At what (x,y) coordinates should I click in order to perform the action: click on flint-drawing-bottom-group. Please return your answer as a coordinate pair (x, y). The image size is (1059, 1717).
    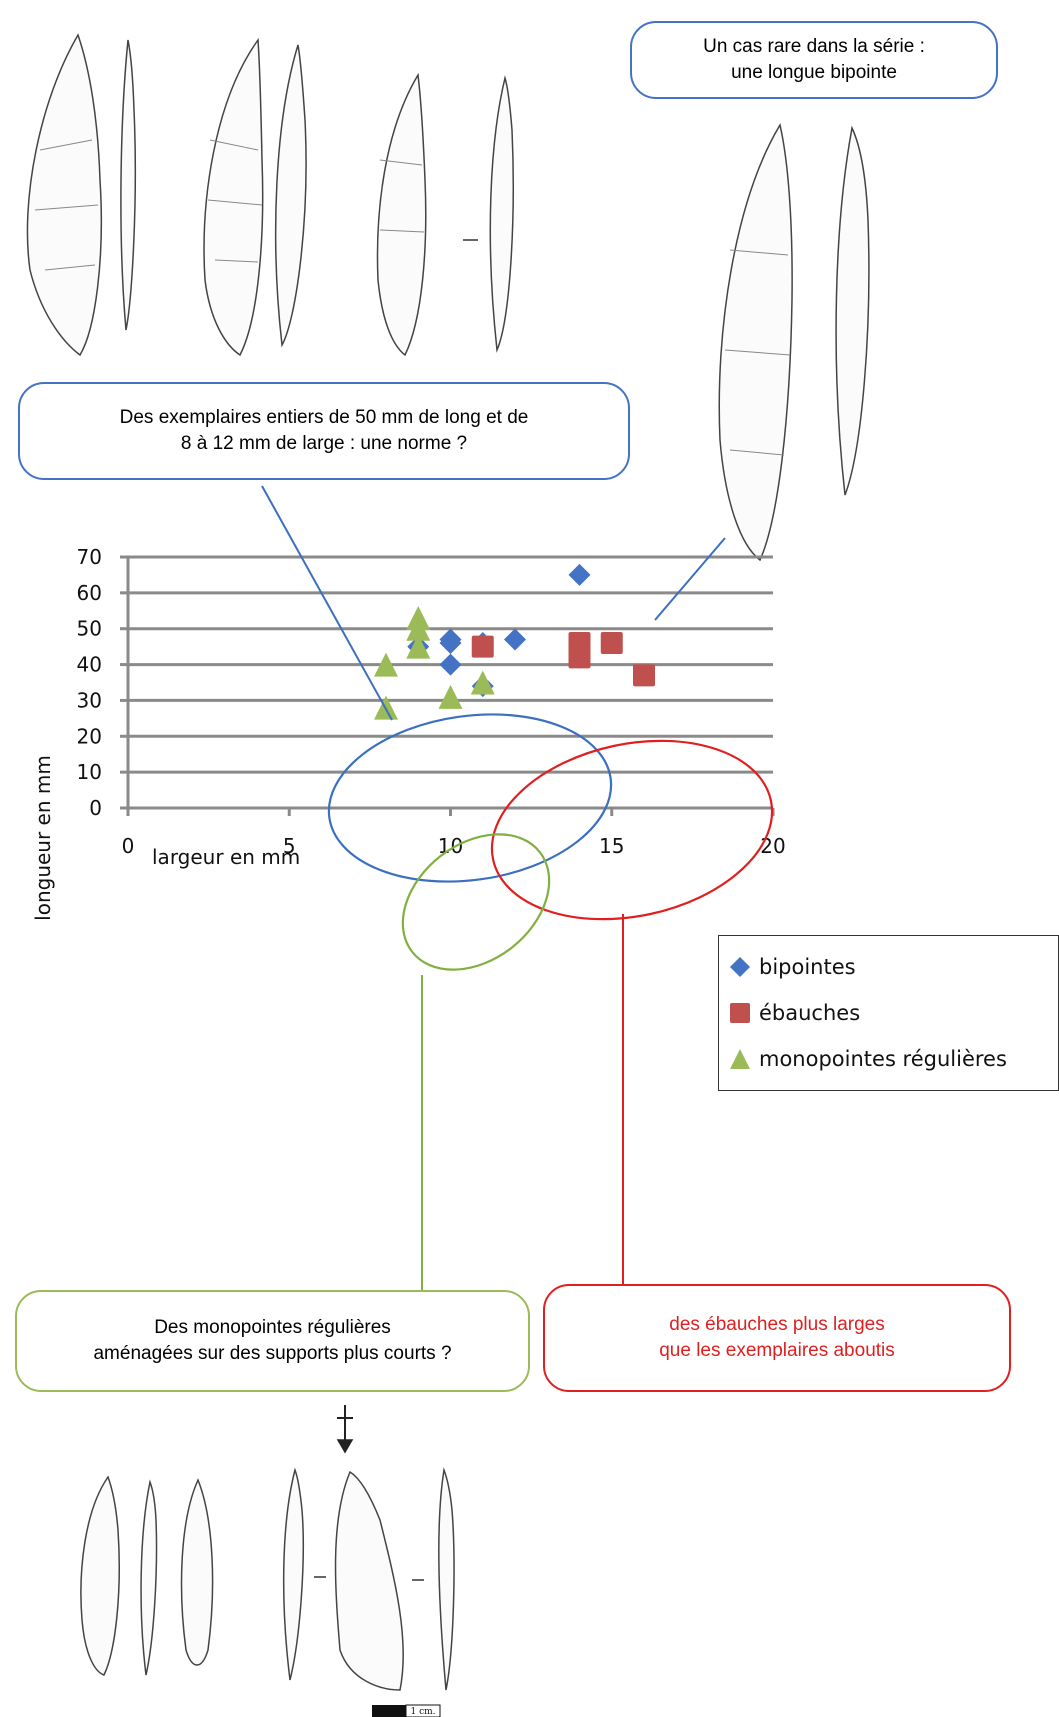
    Looking at the image, I should click on (267, 1548).